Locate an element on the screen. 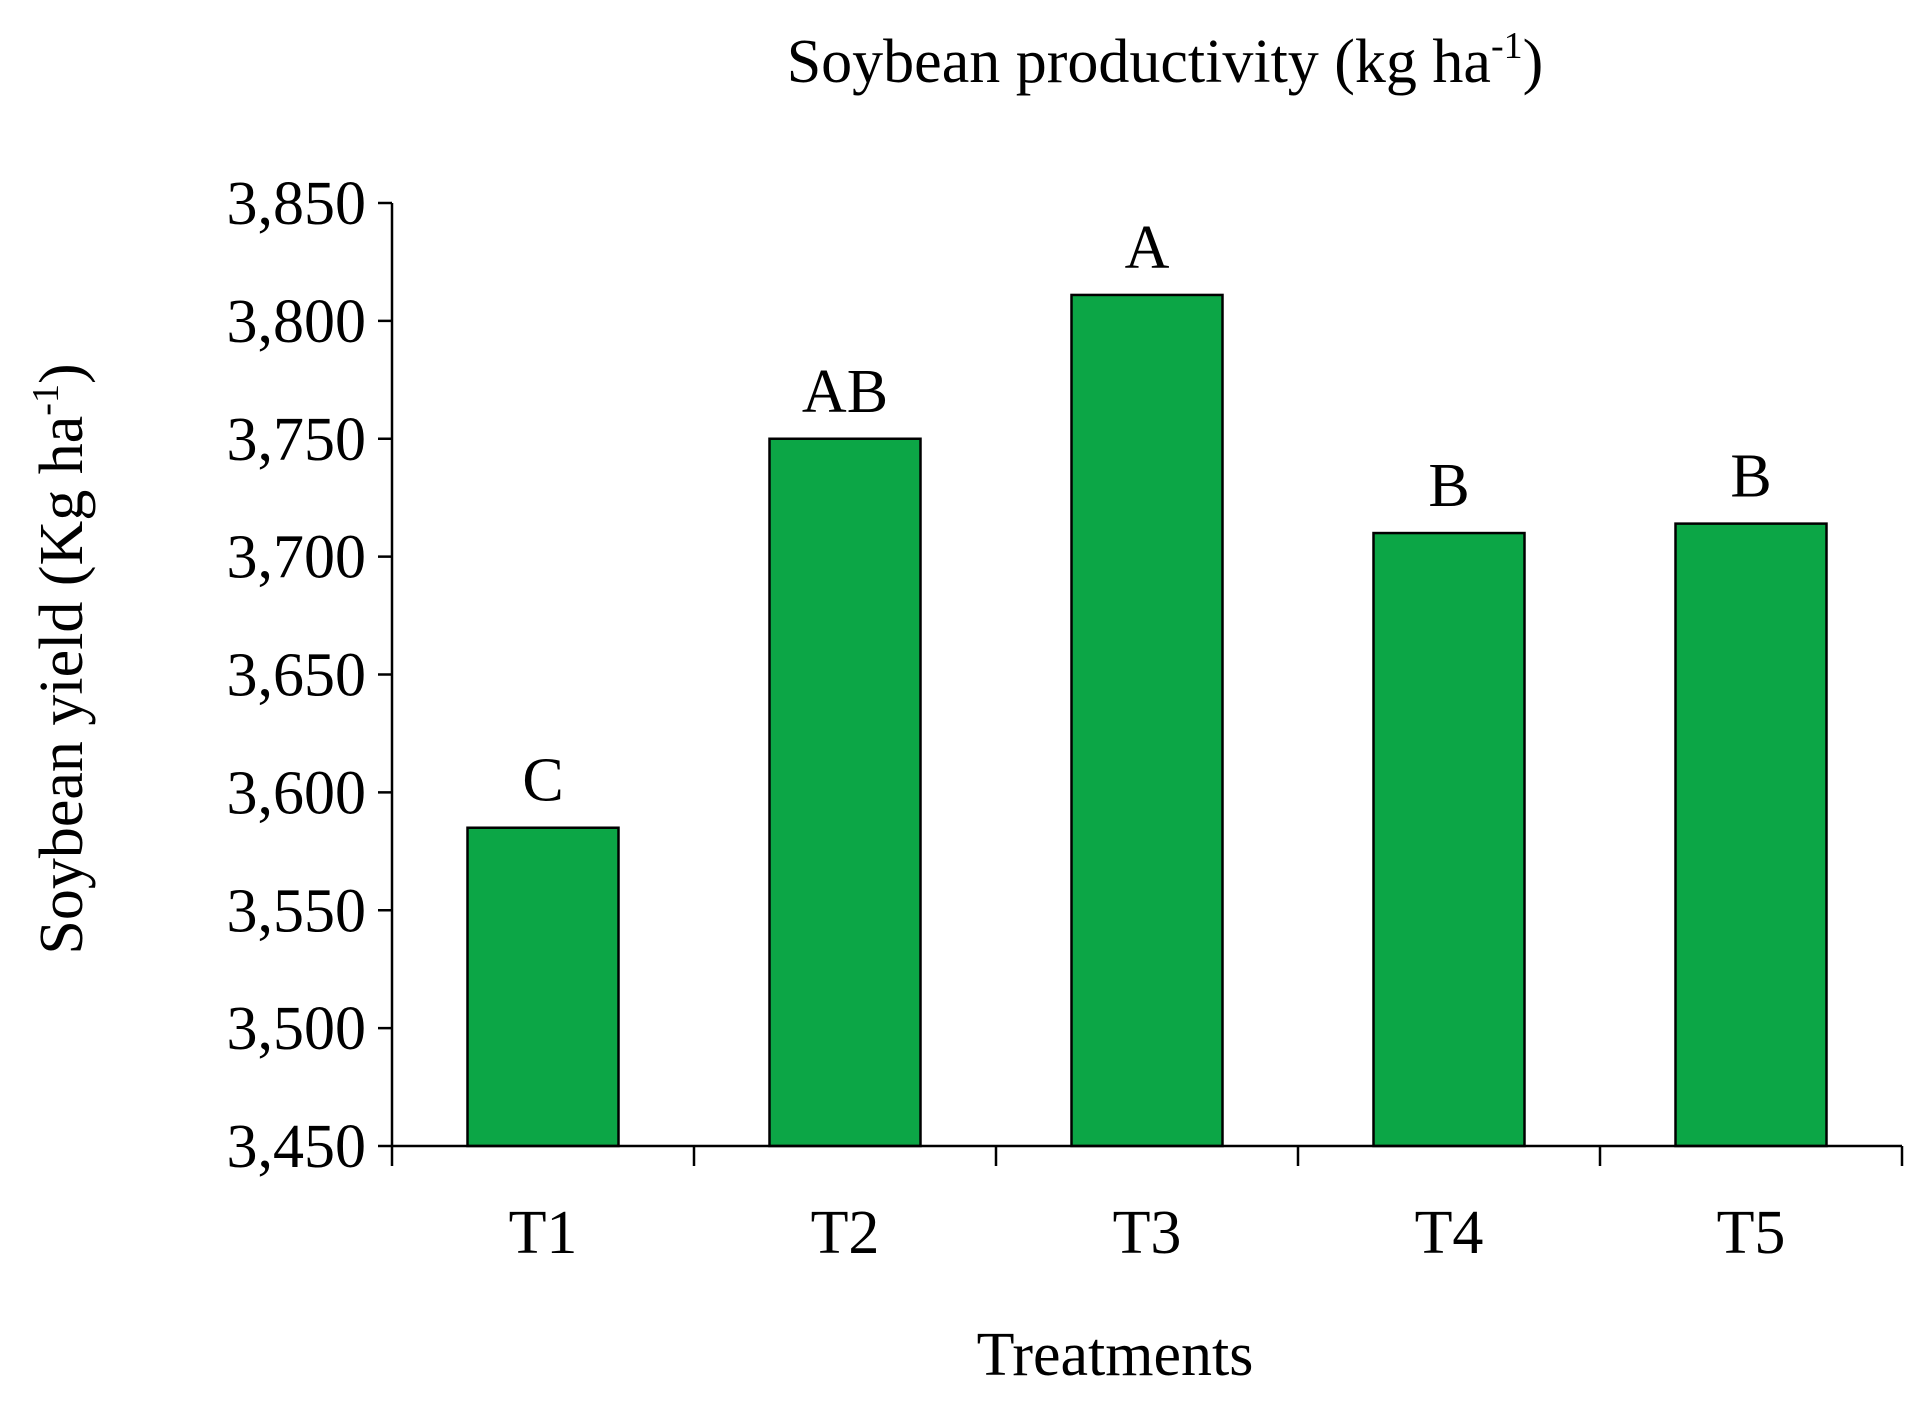 The width and height of the screenshot is (1920, 1414). x-axis-label: Treatments is located at coordinates (1115, 1355).